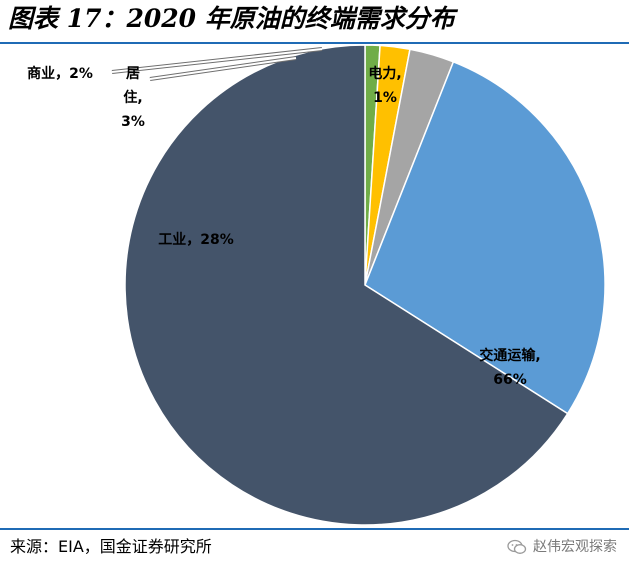  What do you see at coordinates (314, 43) in the screenshot?
I see `title-divider` at bounding box center [314, 43].